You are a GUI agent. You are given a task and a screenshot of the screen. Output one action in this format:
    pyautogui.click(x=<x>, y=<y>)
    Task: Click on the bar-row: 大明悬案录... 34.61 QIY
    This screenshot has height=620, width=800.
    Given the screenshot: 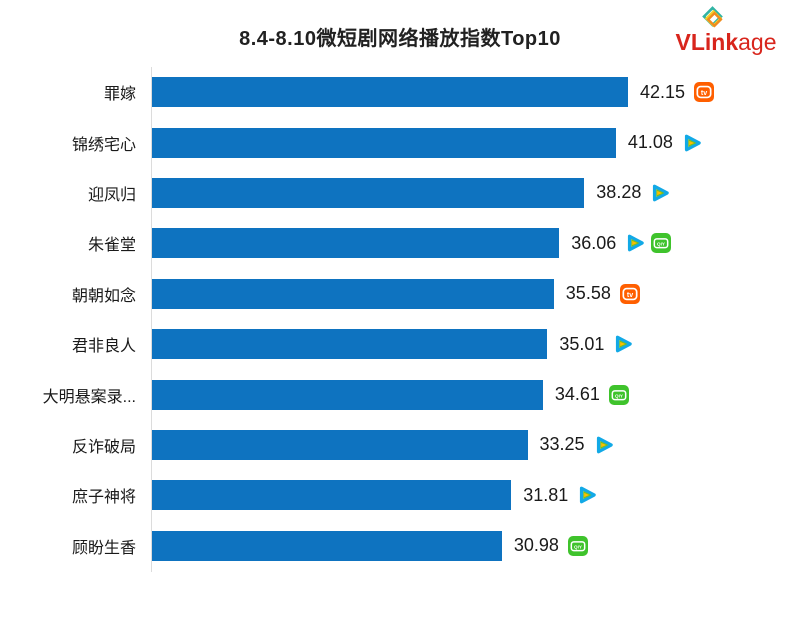 What is the action you would take?
    pyautogui.click(x=400, y=394)
    